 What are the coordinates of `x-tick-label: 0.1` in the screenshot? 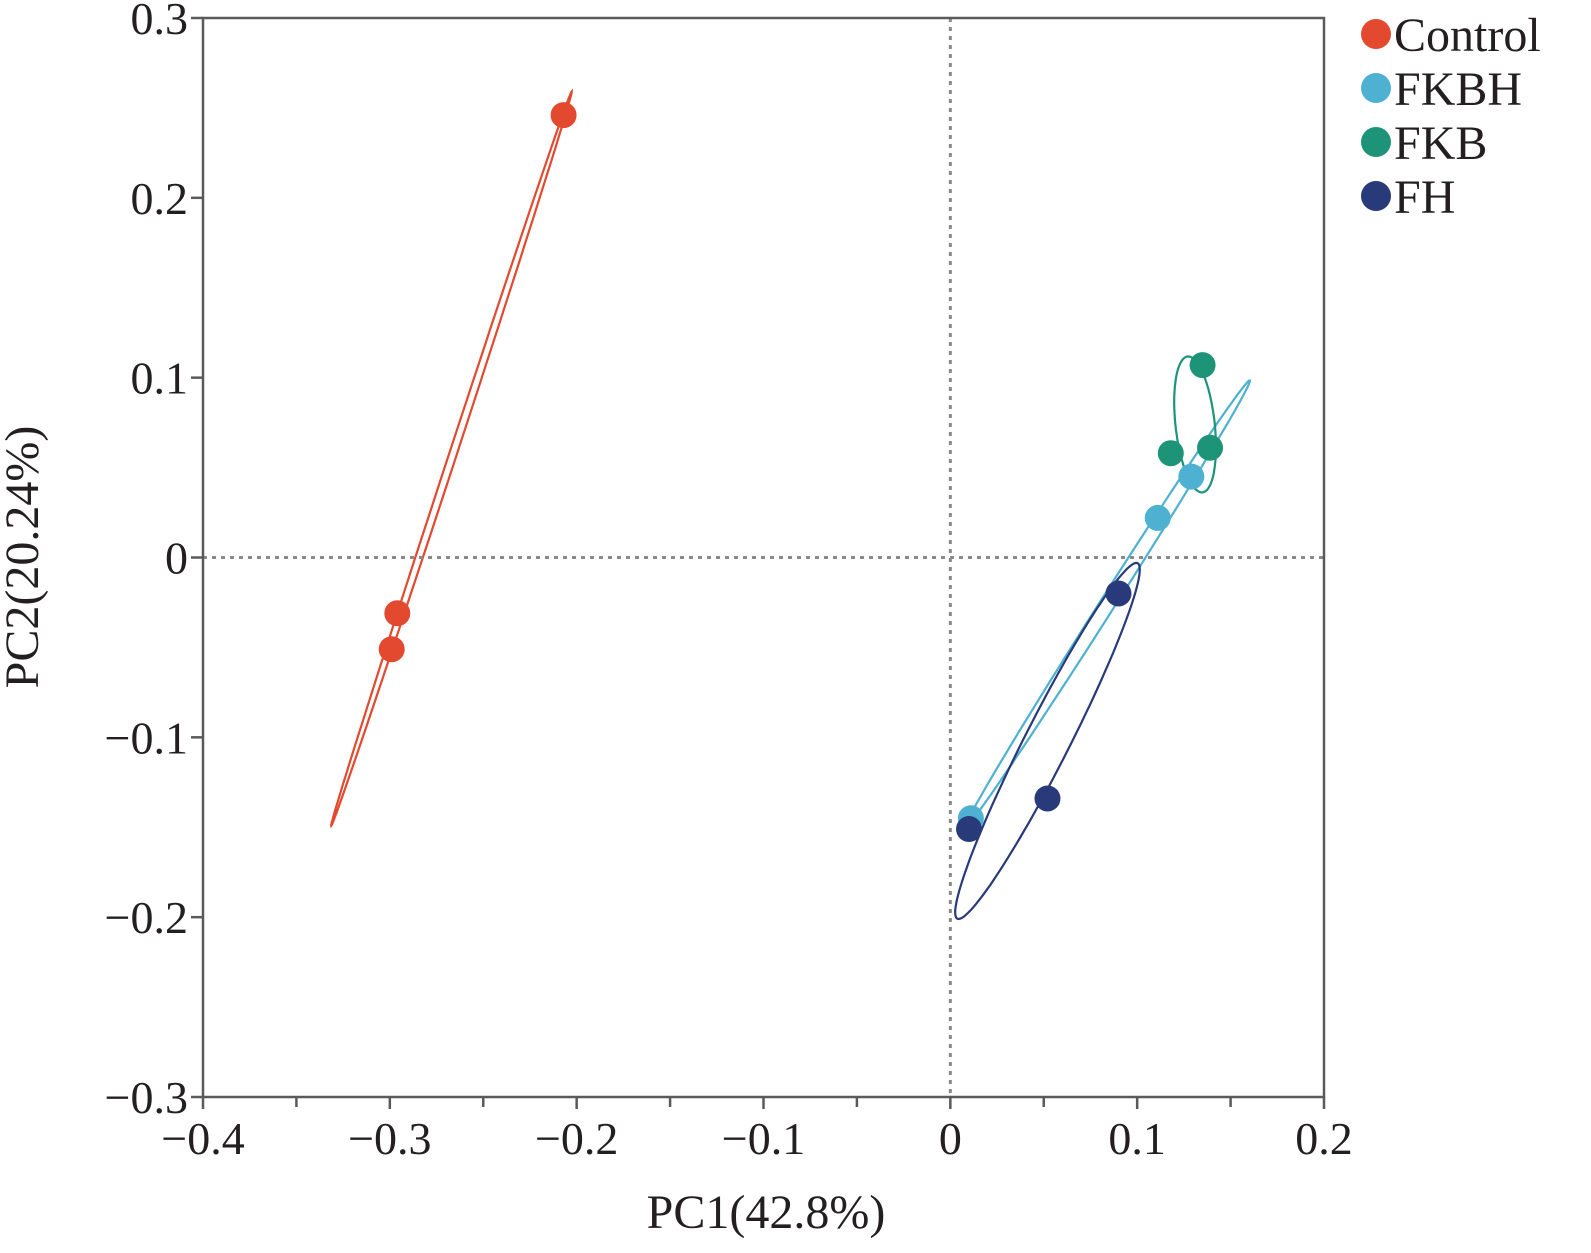 It's located at (1137, 1138).